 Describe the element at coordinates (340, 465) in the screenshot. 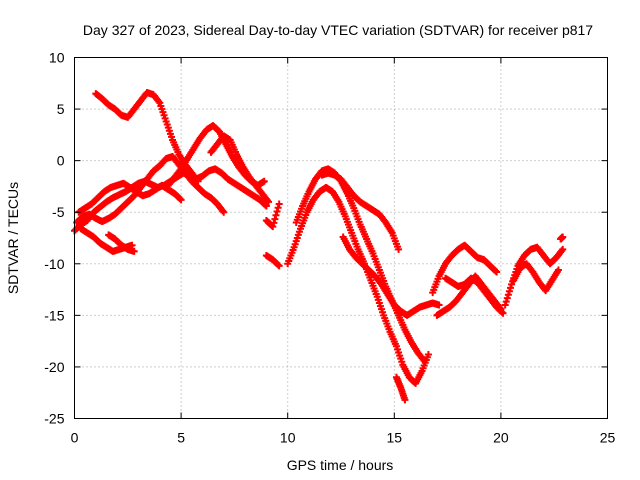

I see `x-axis-label: GPS time / hours` at that location.